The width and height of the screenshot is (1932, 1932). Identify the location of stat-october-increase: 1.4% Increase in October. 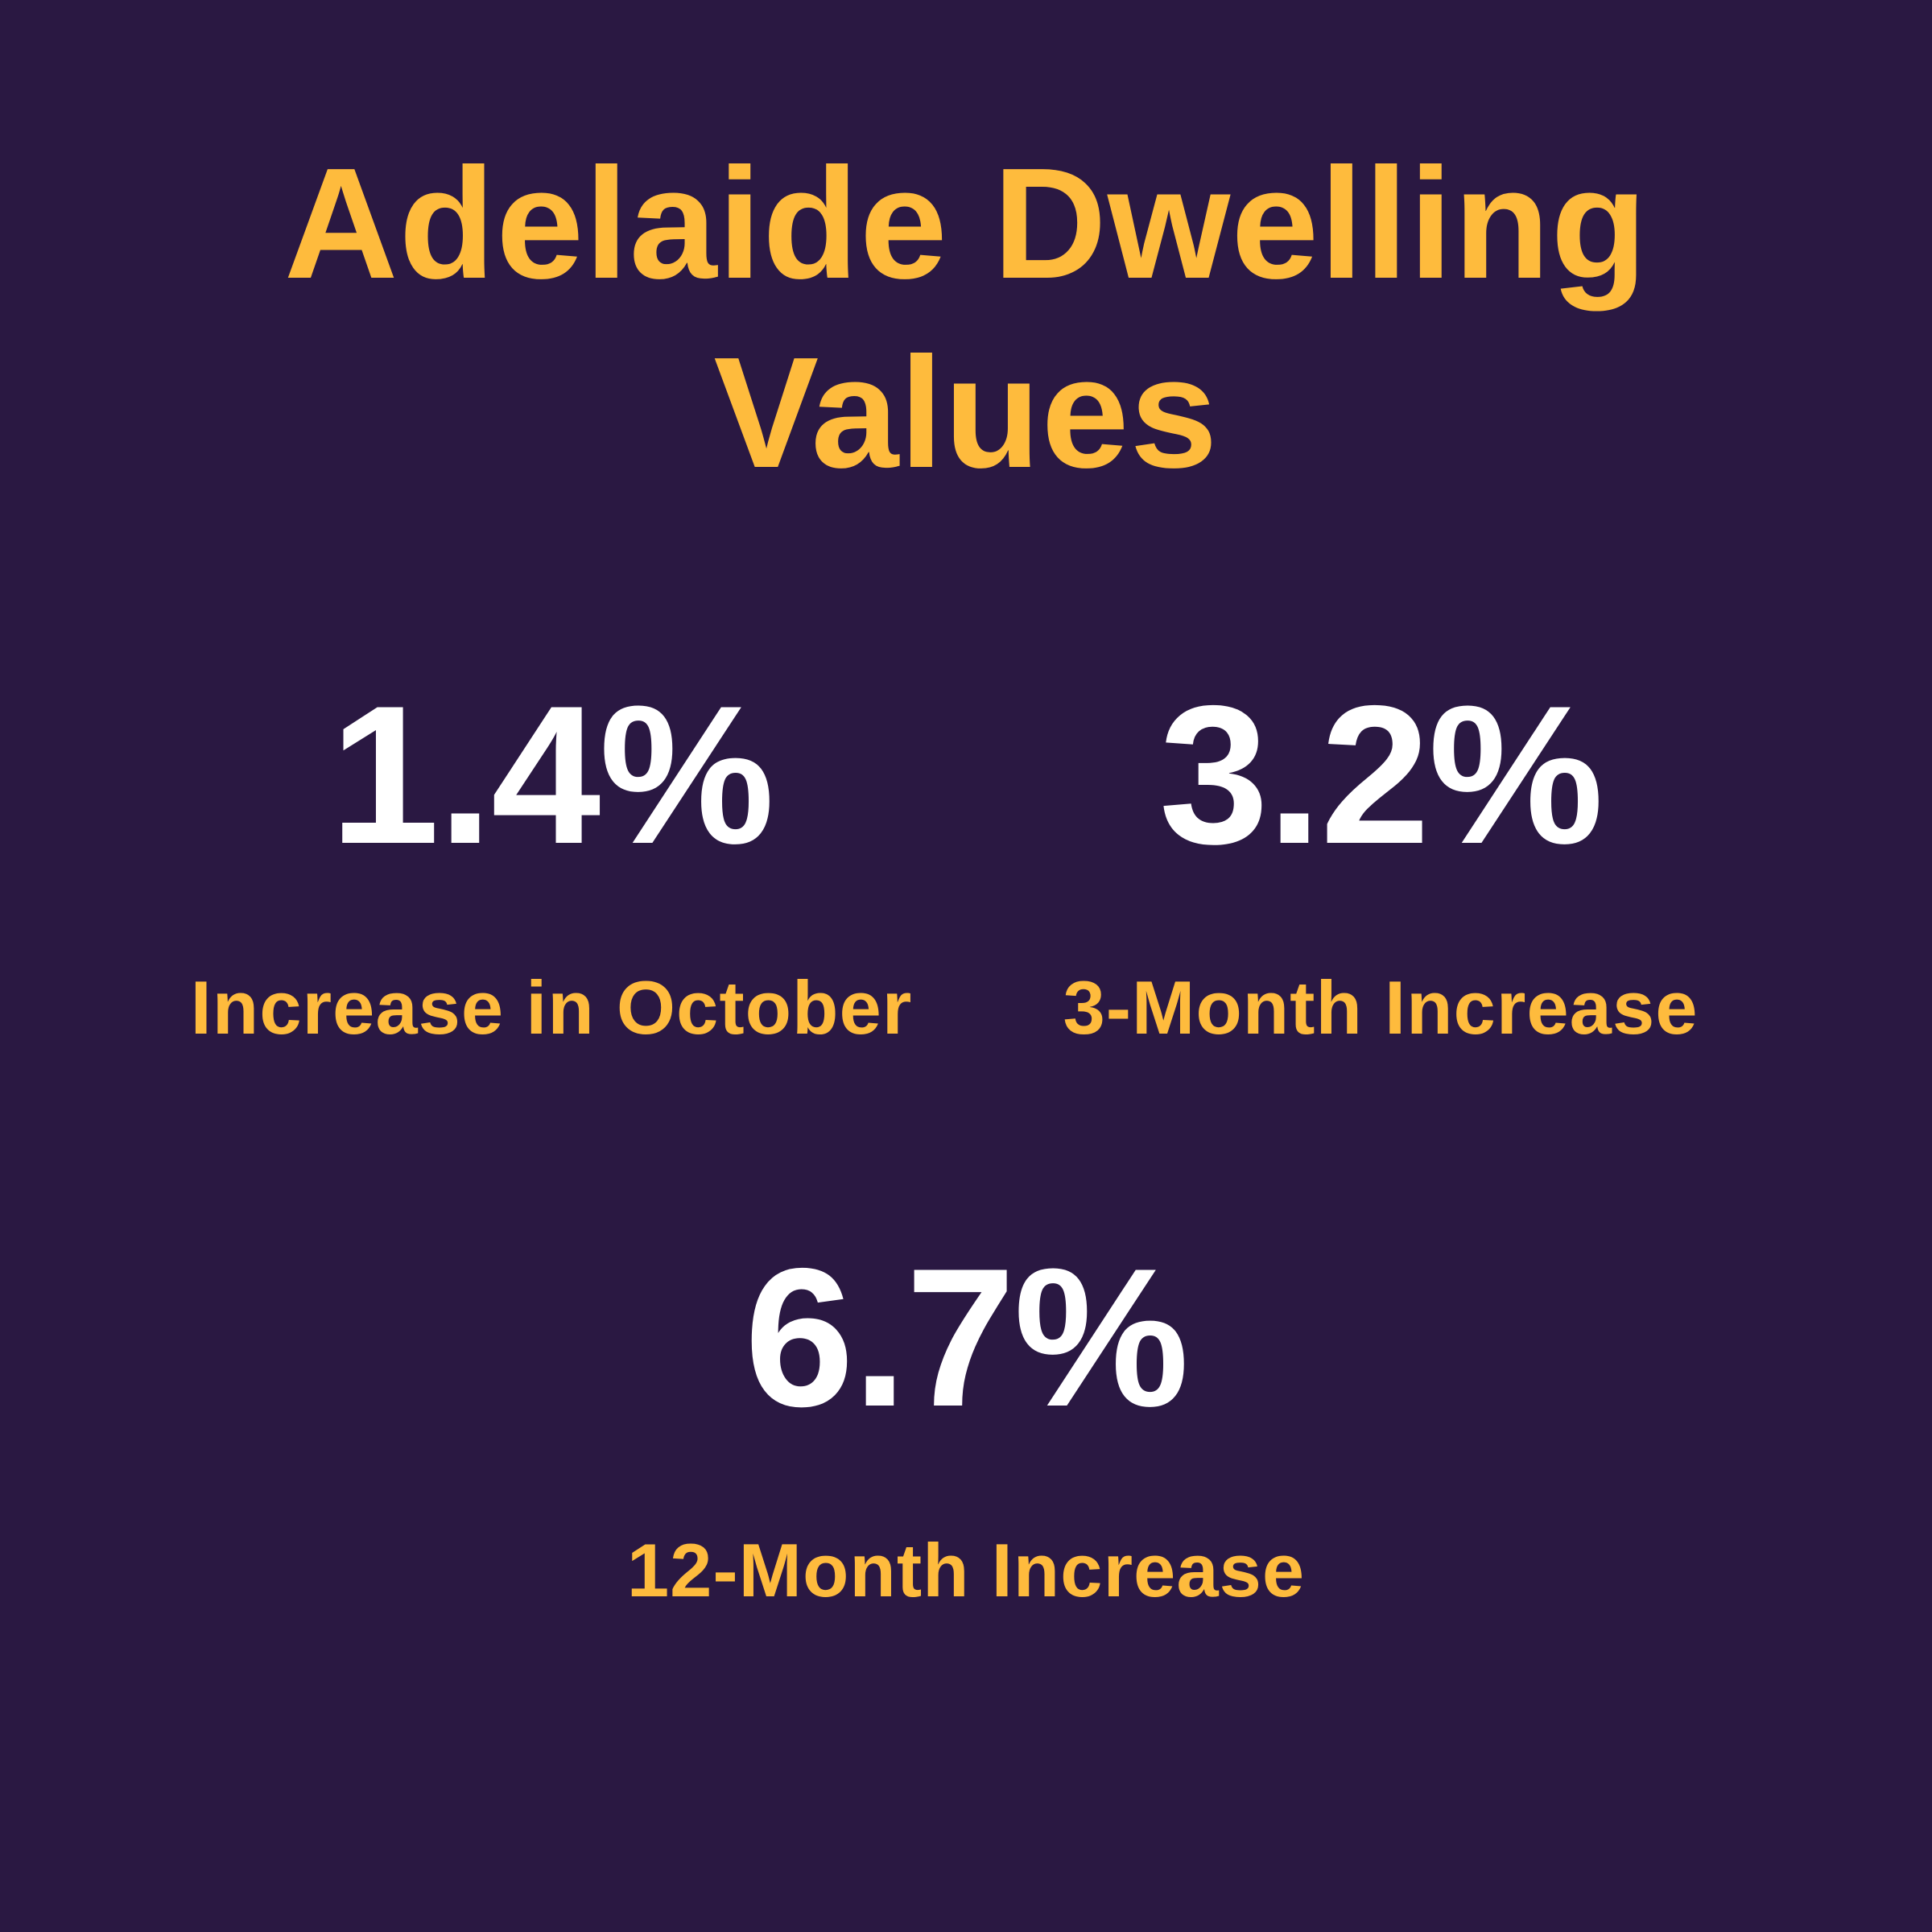
(551, 857).